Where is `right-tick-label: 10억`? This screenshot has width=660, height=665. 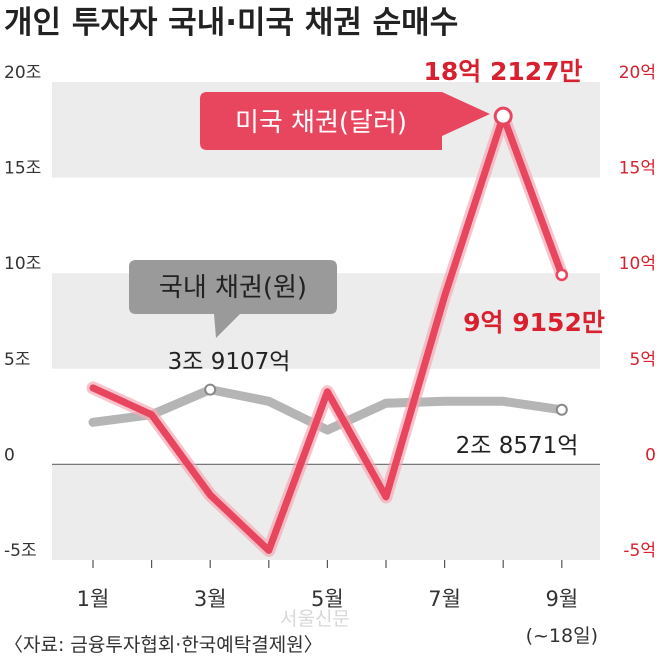 right-tick-label: 10억 is located at coordinates (637, 264).